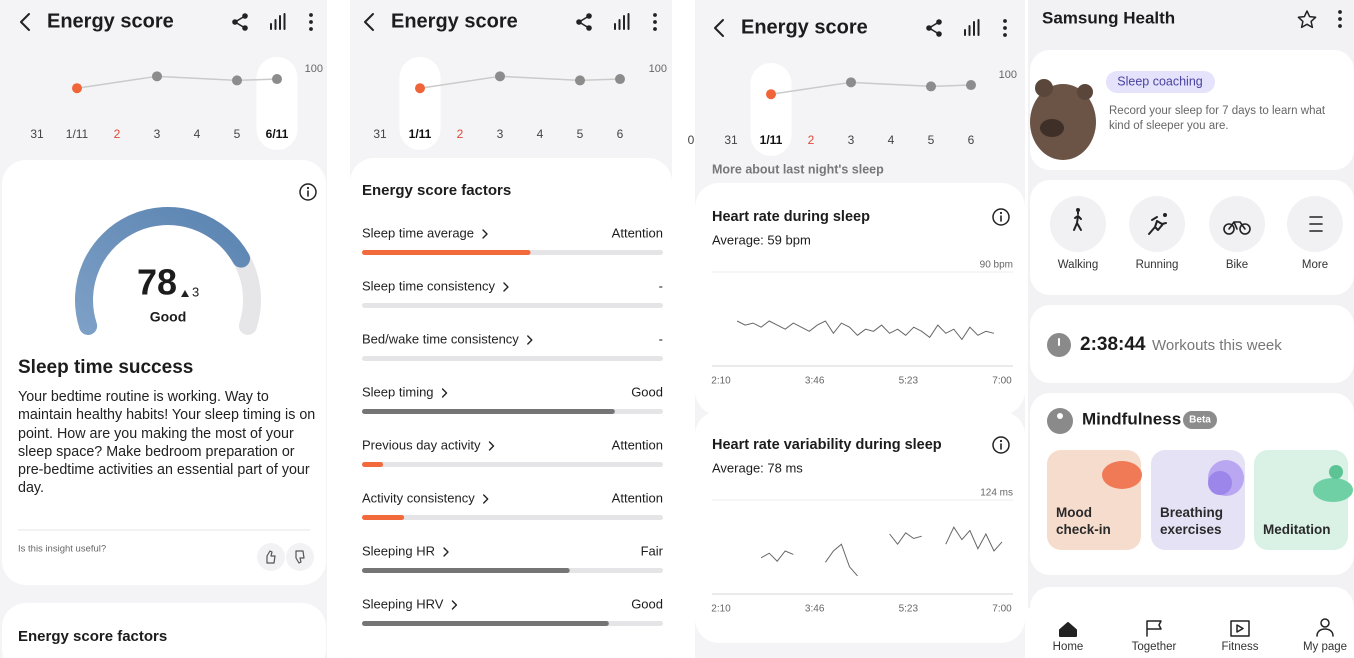 Image resolution: width=1354 pixels, height=658 pixels. Describe the element at coordinates (1078, 265) in the screenshot. I see `activity-label: Walking` at that location.